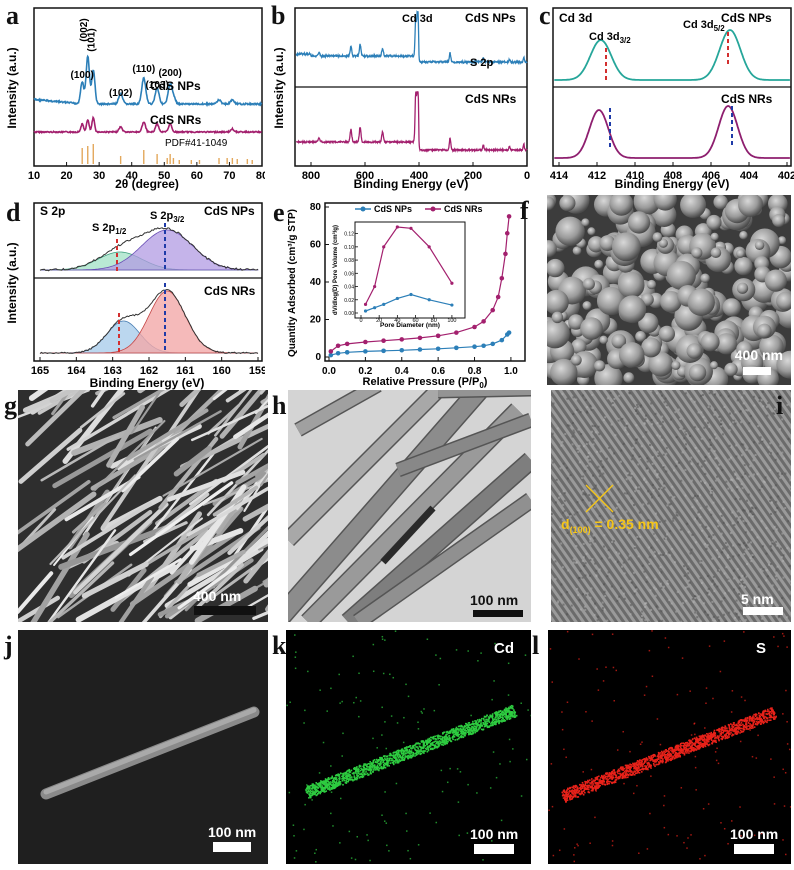 This screenshot has width=794, height=870. What do you see at coordinates (536, 645) in the screenshot?
I see `panel-label-l: l` at bounding box center [536, 645].